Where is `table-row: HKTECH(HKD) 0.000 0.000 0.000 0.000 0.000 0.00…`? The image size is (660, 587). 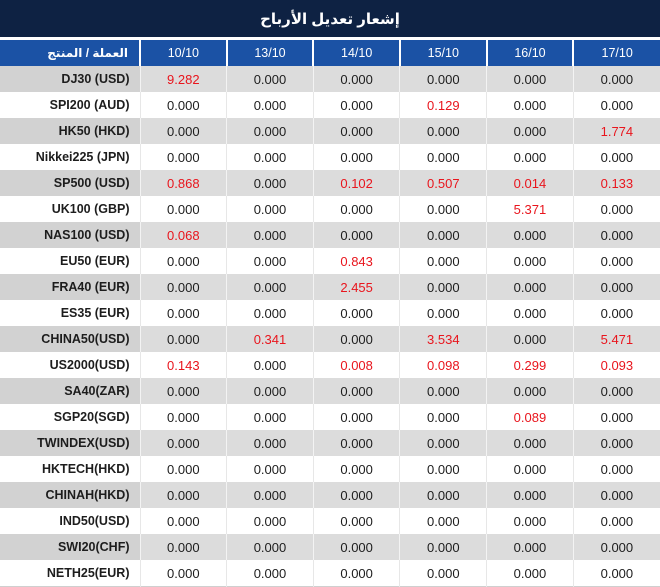
table-row: HKTECH(HKD) 0.000 0.000 0.000 0.000 0.000 0.00… is located at coordinates (330, 469).